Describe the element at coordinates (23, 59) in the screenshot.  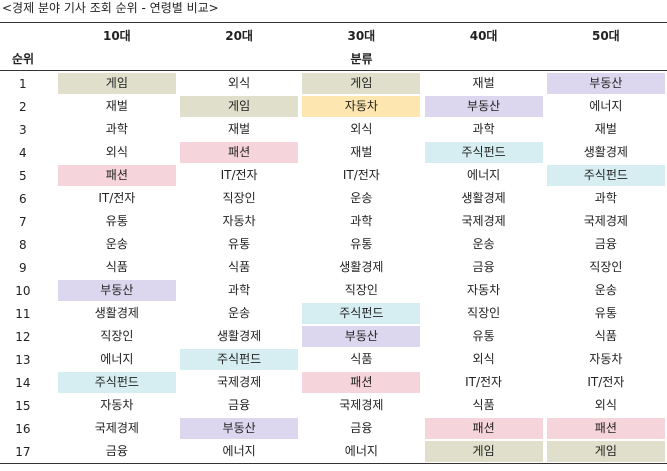
I see `rank-header: 순위` at that location.